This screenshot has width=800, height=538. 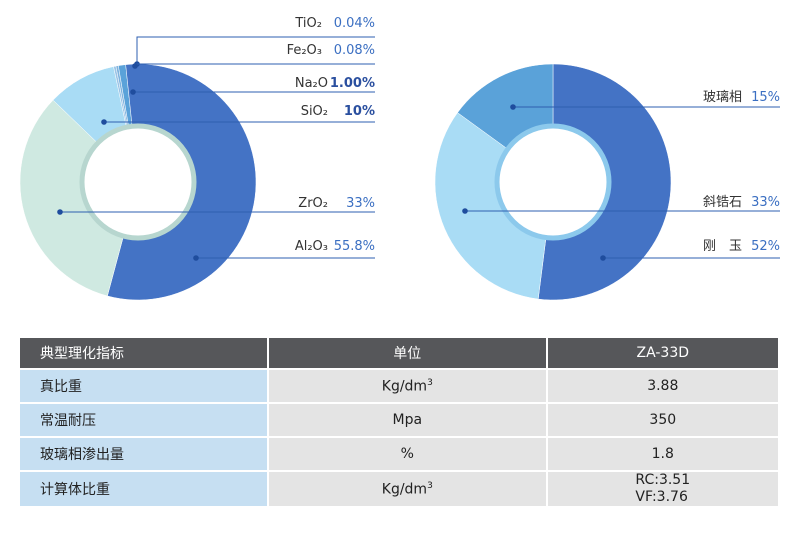 I want to click on row-name: 玻璃相渗出量, so click(x=144, y=454).